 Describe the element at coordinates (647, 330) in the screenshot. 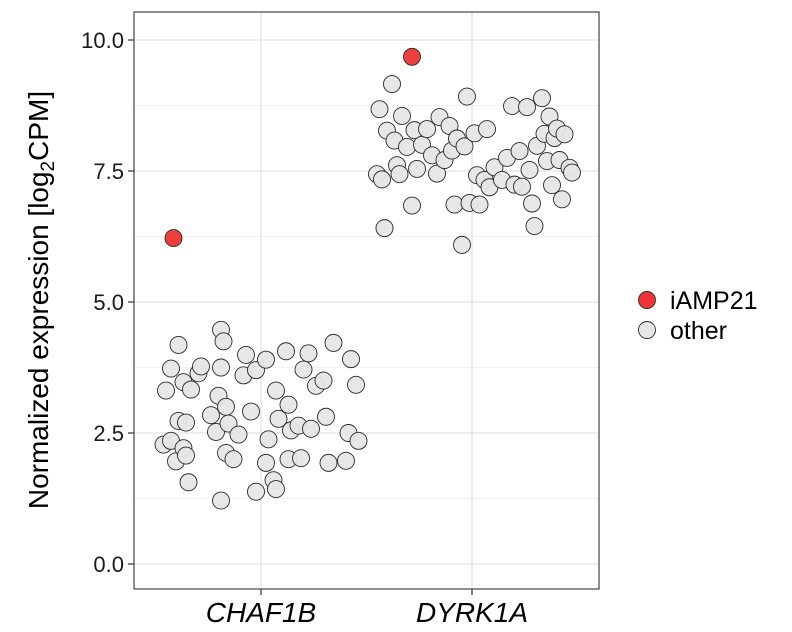

I see `legend-key-other` at that location.